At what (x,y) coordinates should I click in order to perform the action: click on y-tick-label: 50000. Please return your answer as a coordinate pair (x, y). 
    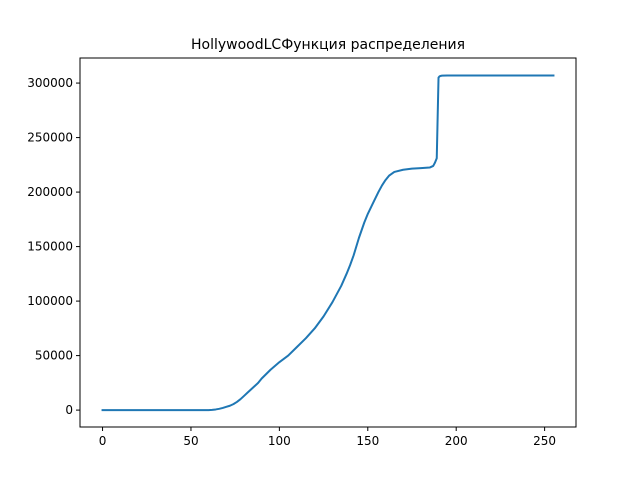
    Looking at the image, I should click on (54, 356).